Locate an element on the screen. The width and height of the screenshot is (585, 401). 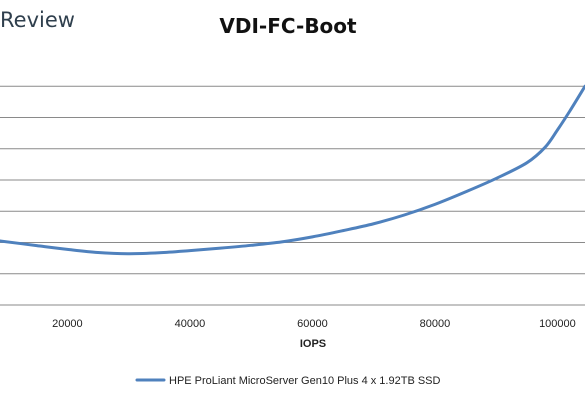
brand-logo-text: Review is located at coordinates (37, 20).